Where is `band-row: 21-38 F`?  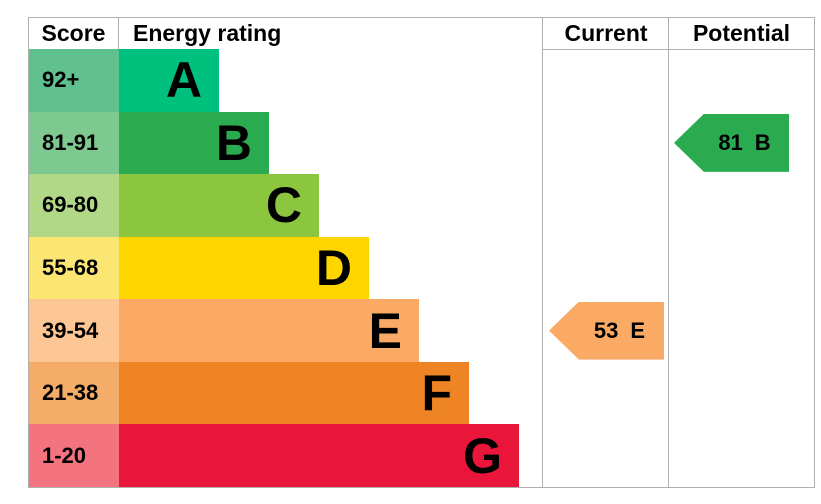 band-row: 21-38 F is located at coordinates (285, 393).